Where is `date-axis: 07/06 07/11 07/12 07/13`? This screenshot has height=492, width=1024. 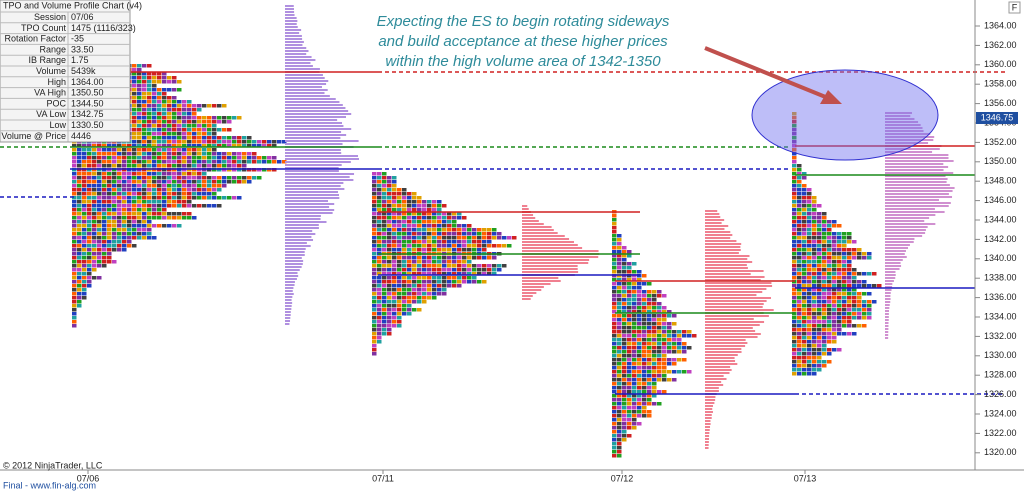
date-axis: 07/06 07/11 07/12 07/13 is located at coordinates (446, 476).